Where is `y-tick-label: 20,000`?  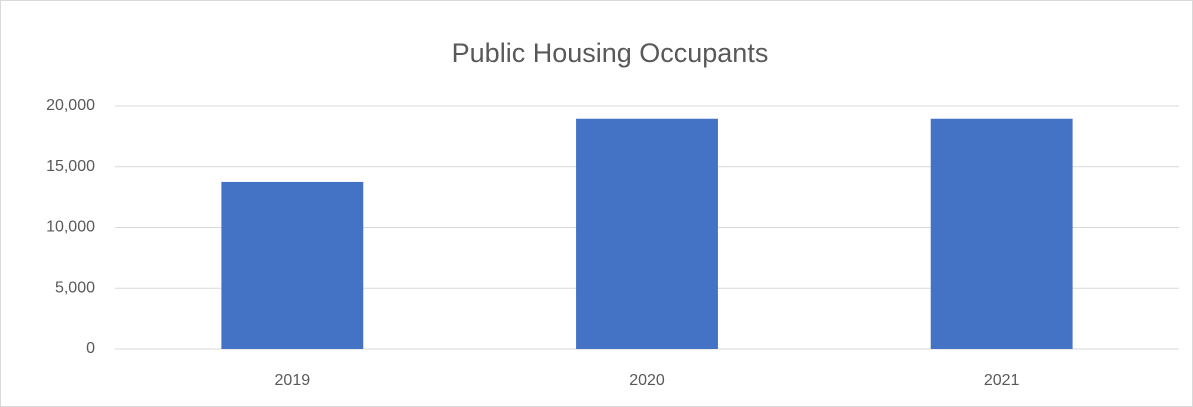
y-tick-label: 20,000 is located at coordinates (70, 105).